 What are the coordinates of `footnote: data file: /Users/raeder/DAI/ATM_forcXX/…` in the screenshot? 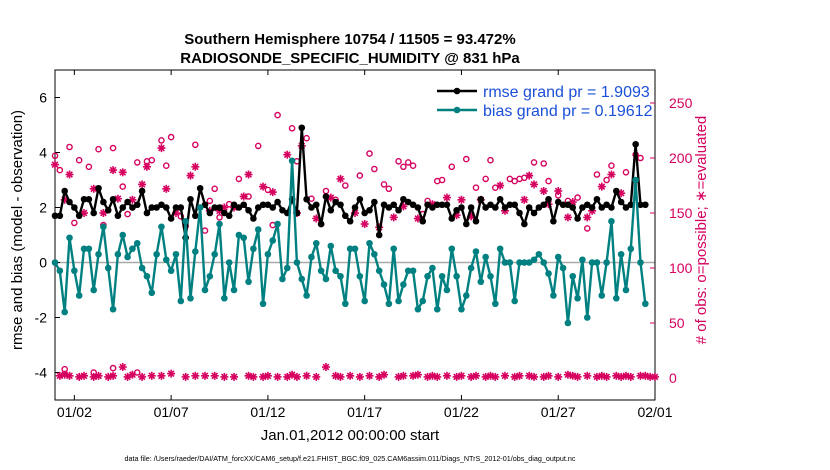 It's located at (350, 458).